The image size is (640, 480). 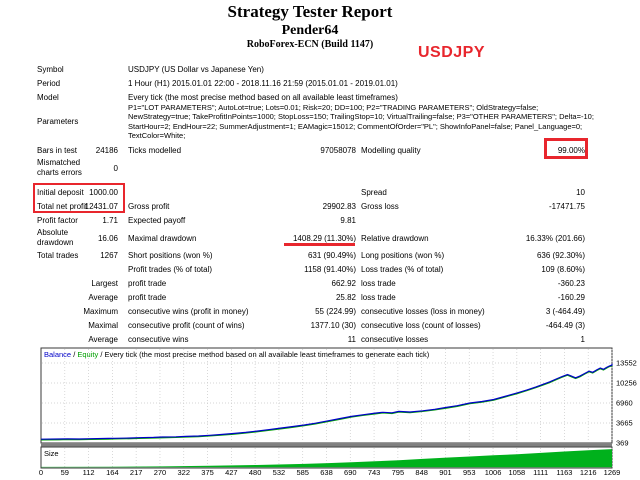 I want to click on report-value: 1267, so click(x=109, y=255).